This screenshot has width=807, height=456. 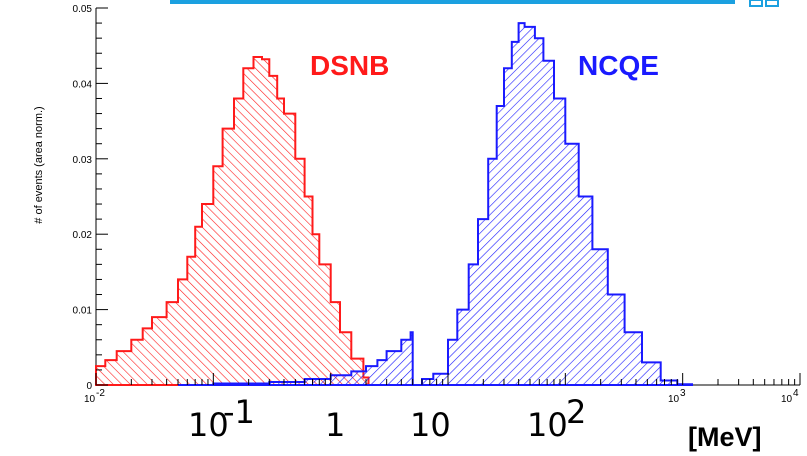 I want to click on y-axis-label: # of events (area norm.), so click(x=39, y=164).